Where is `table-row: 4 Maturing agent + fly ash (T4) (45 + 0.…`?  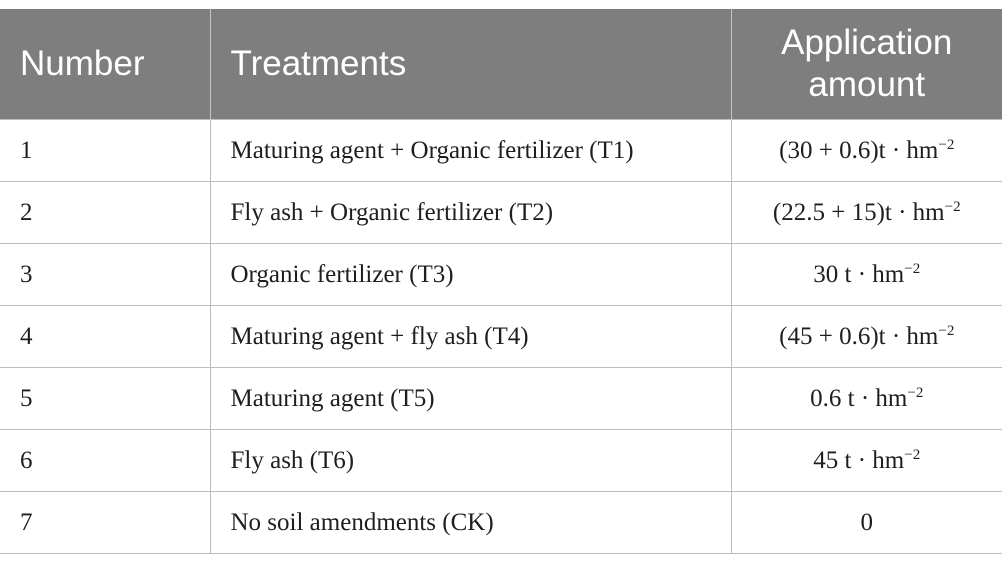
table-row: 4 Maturing agent + fly ash (T4) (45 + 0.… is located at coordinates (501, 336).